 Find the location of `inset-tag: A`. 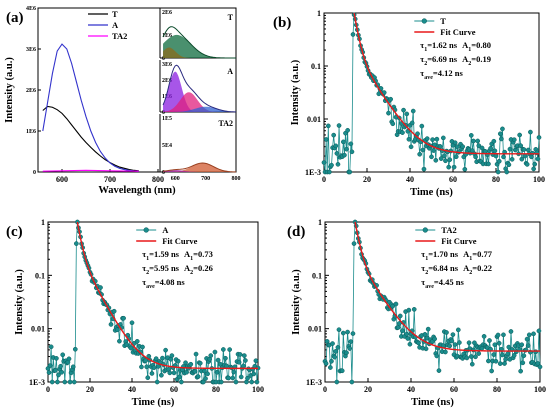

inset-tag: A is located at coordinates (230, 71).